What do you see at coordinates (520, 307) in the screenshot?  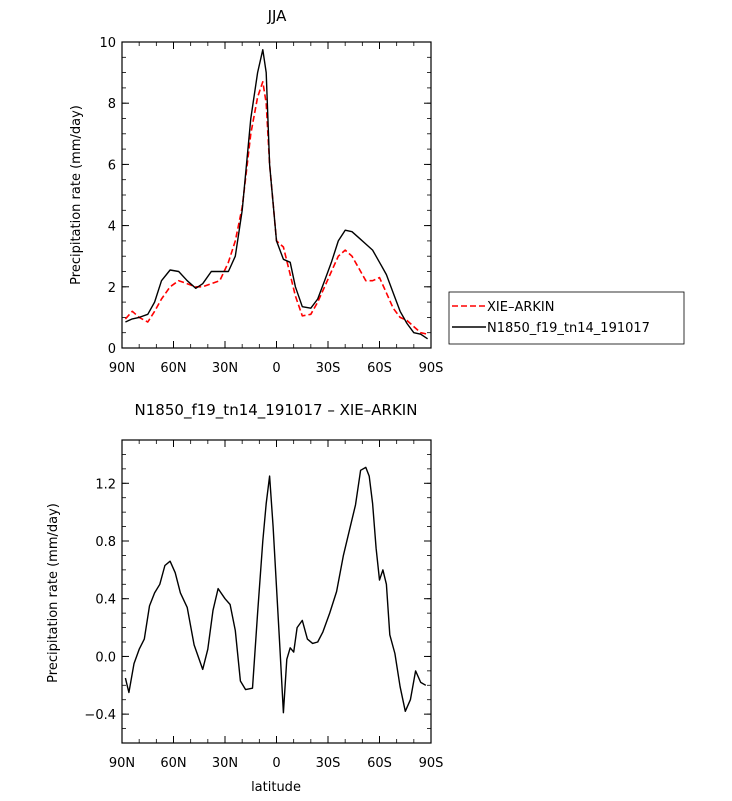 I see `legend-label-obs: XIE–ARKIN` at bounding box center [520, 307].